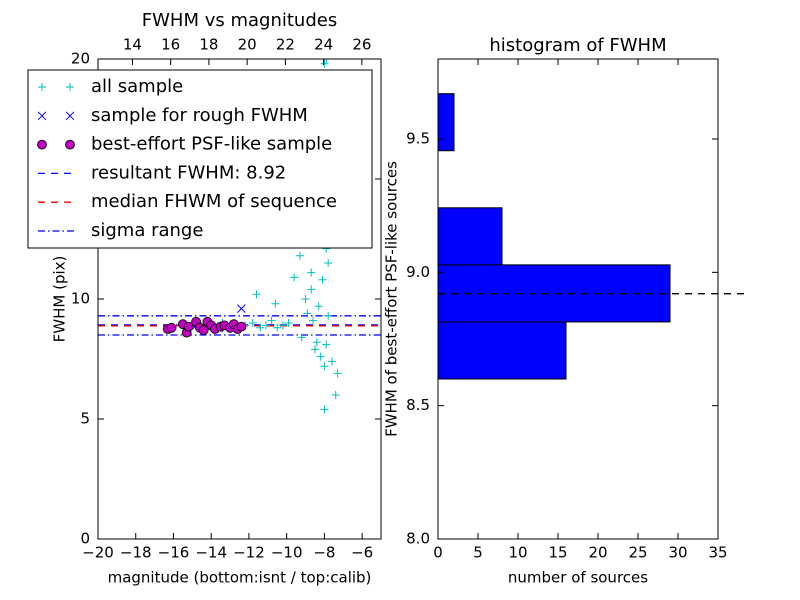 This screenshot has width=800, height=600. I want to click on x-tick-label: 0, so click(438, 553).